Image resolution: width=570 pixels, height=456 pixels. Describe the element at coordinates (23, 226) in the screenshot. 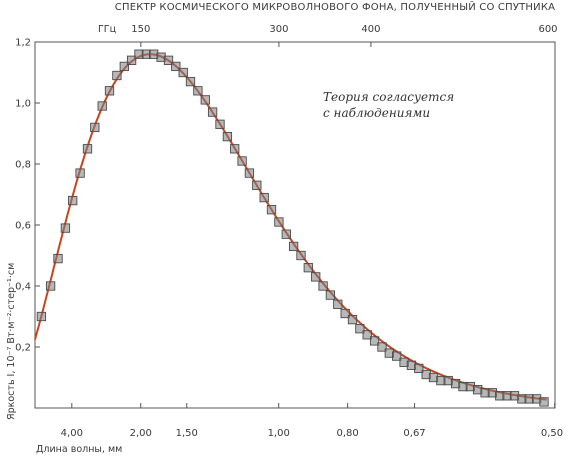

I see `y-tick-label: 0,6` at that location.